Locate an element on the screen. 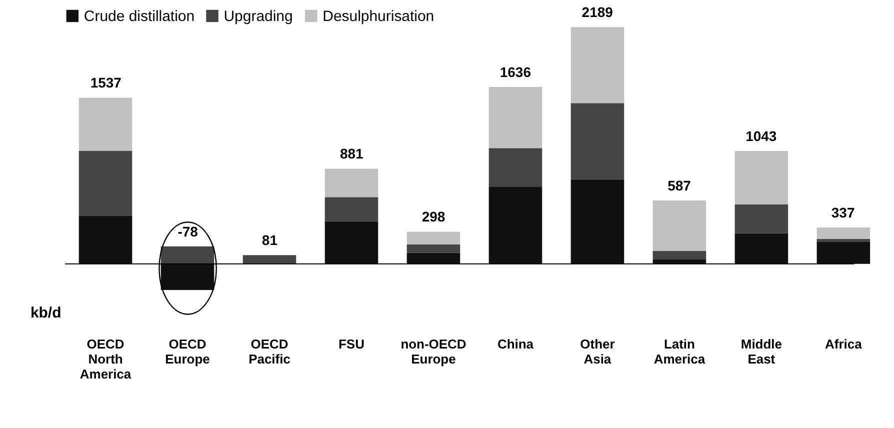 The height and width of the screenshot is (428, 894). legend-label: Desulphurisation is located at coordinates (378, 16).